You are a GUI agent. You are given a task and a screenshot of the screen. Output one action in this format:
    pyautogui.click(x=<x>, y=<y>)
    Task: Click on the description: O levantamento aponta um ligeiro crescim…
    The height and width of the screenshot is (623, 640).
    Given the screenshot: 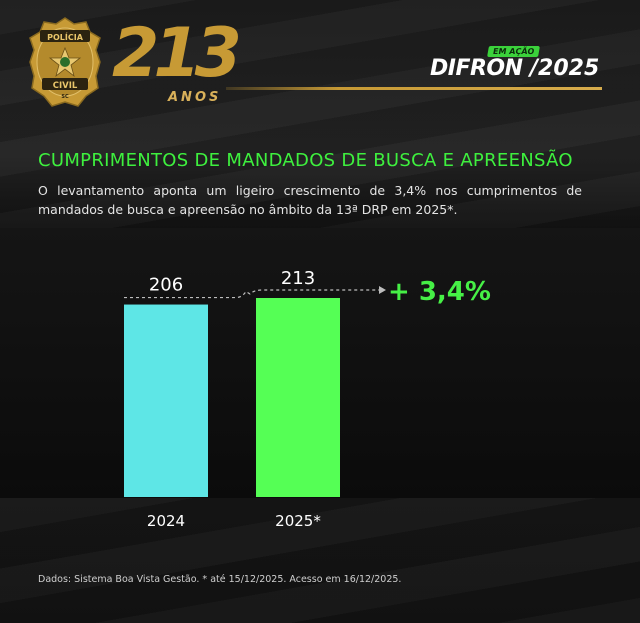 What is the action you would take?
    pyautogui.click(x=310, y=200)
    